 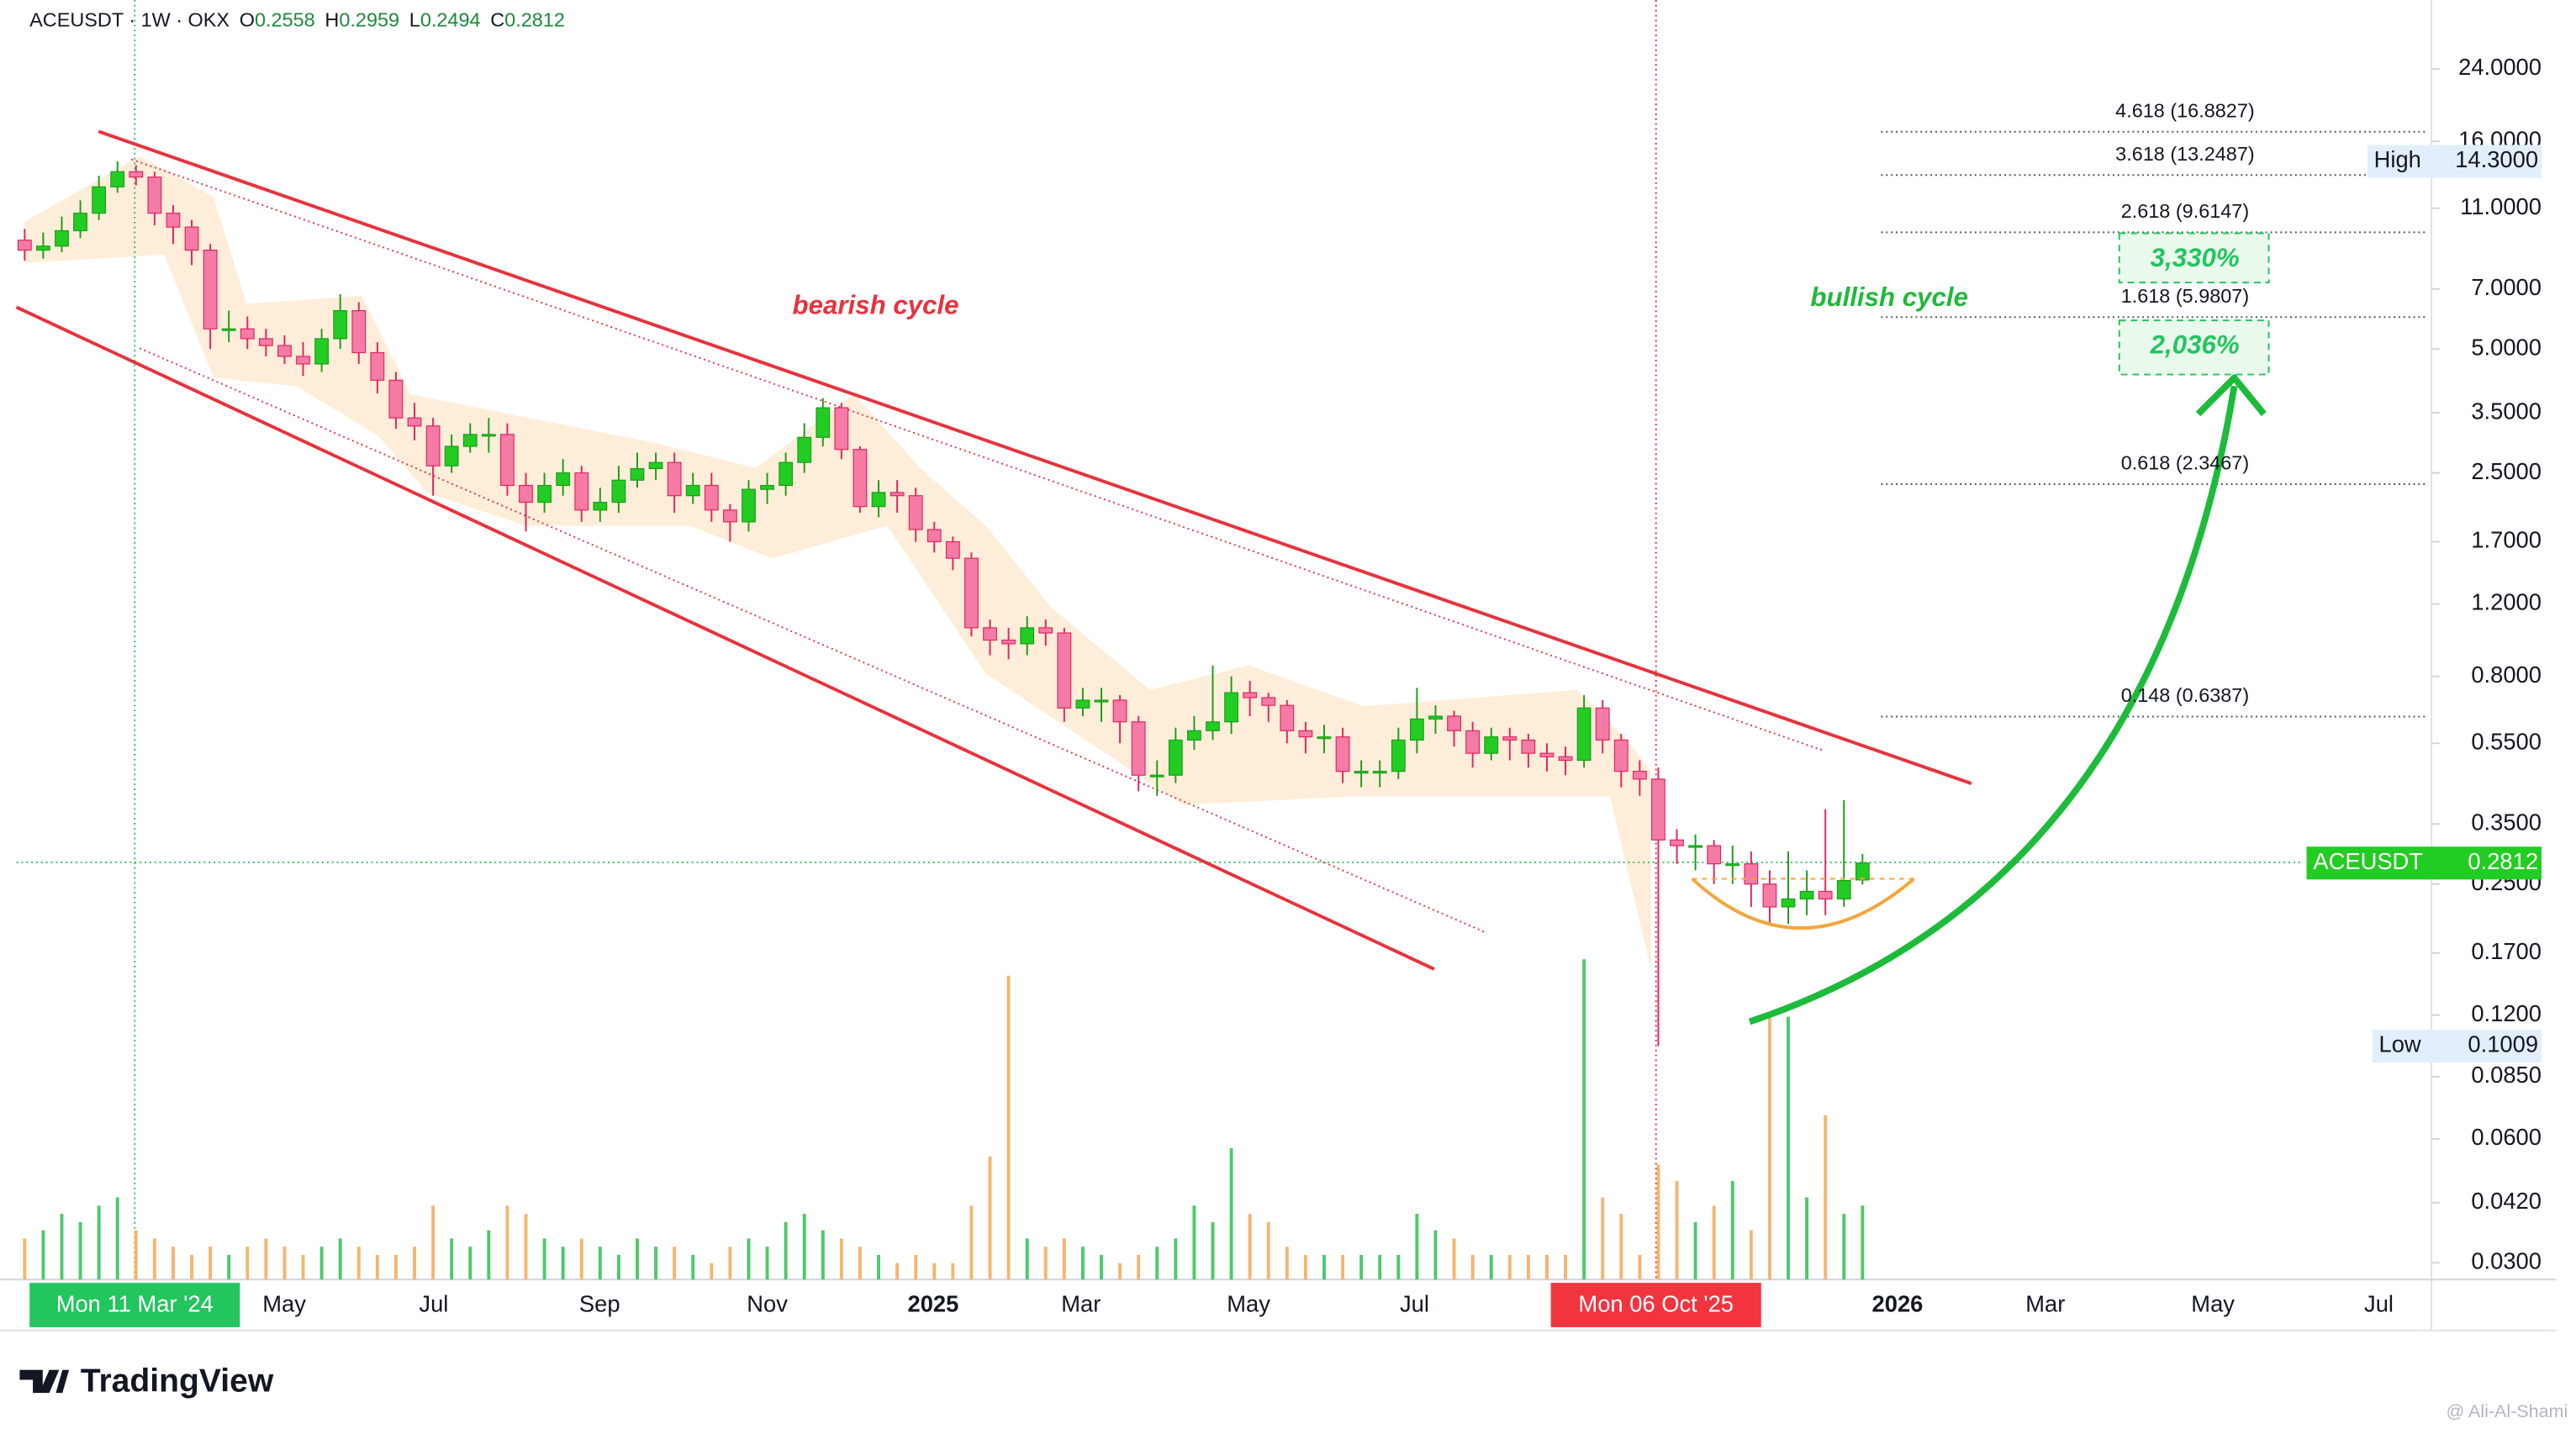 I want to click on y-tick-label: 1.7000, so click(x=2506, y=540).